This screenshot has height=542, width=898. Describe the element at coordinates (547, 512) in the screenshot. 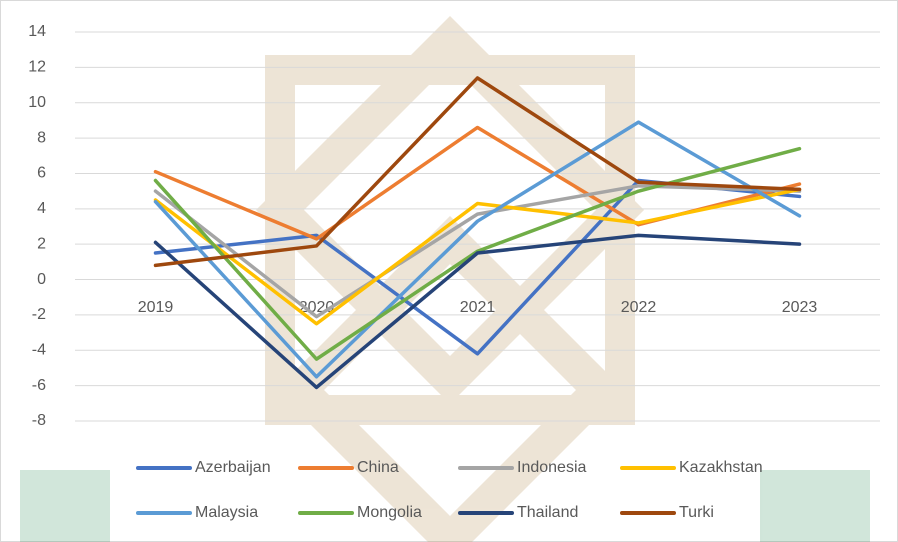

I see `legend-label: Thailand` at that location.